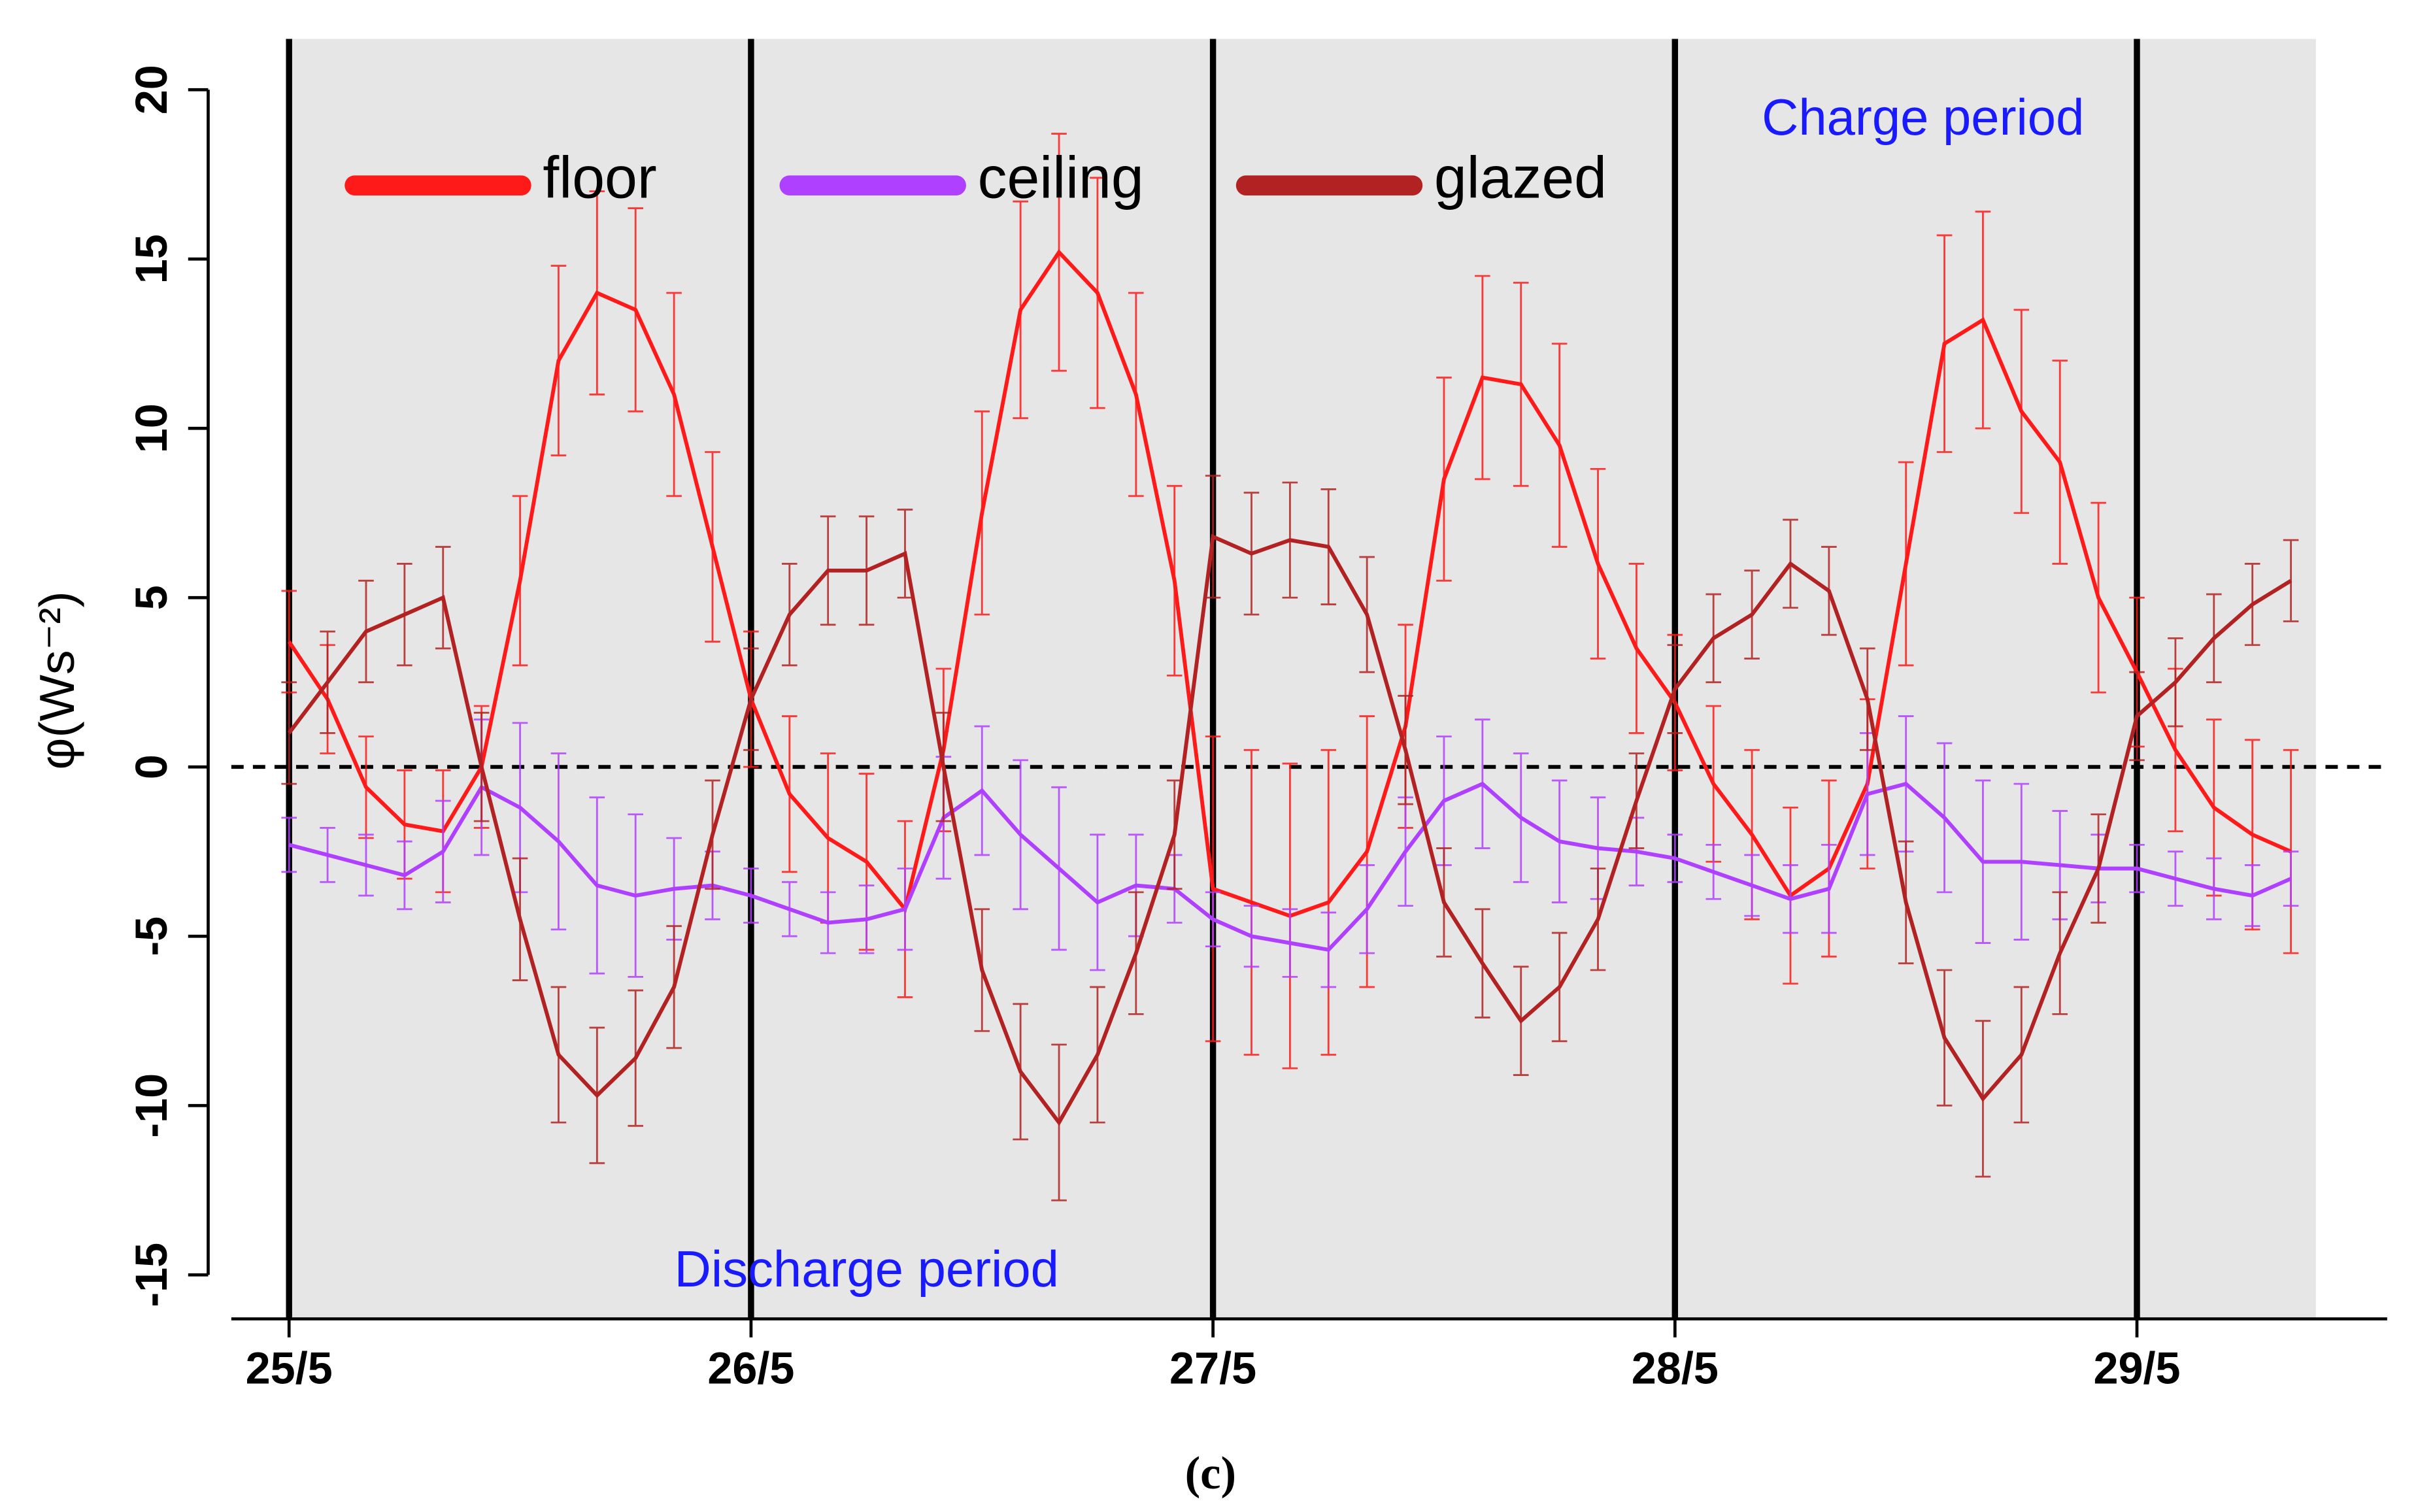  Describe the element at coordinates (1676, 1369) in the screenshot. I see `x-tick-label: 28/5` at that location.